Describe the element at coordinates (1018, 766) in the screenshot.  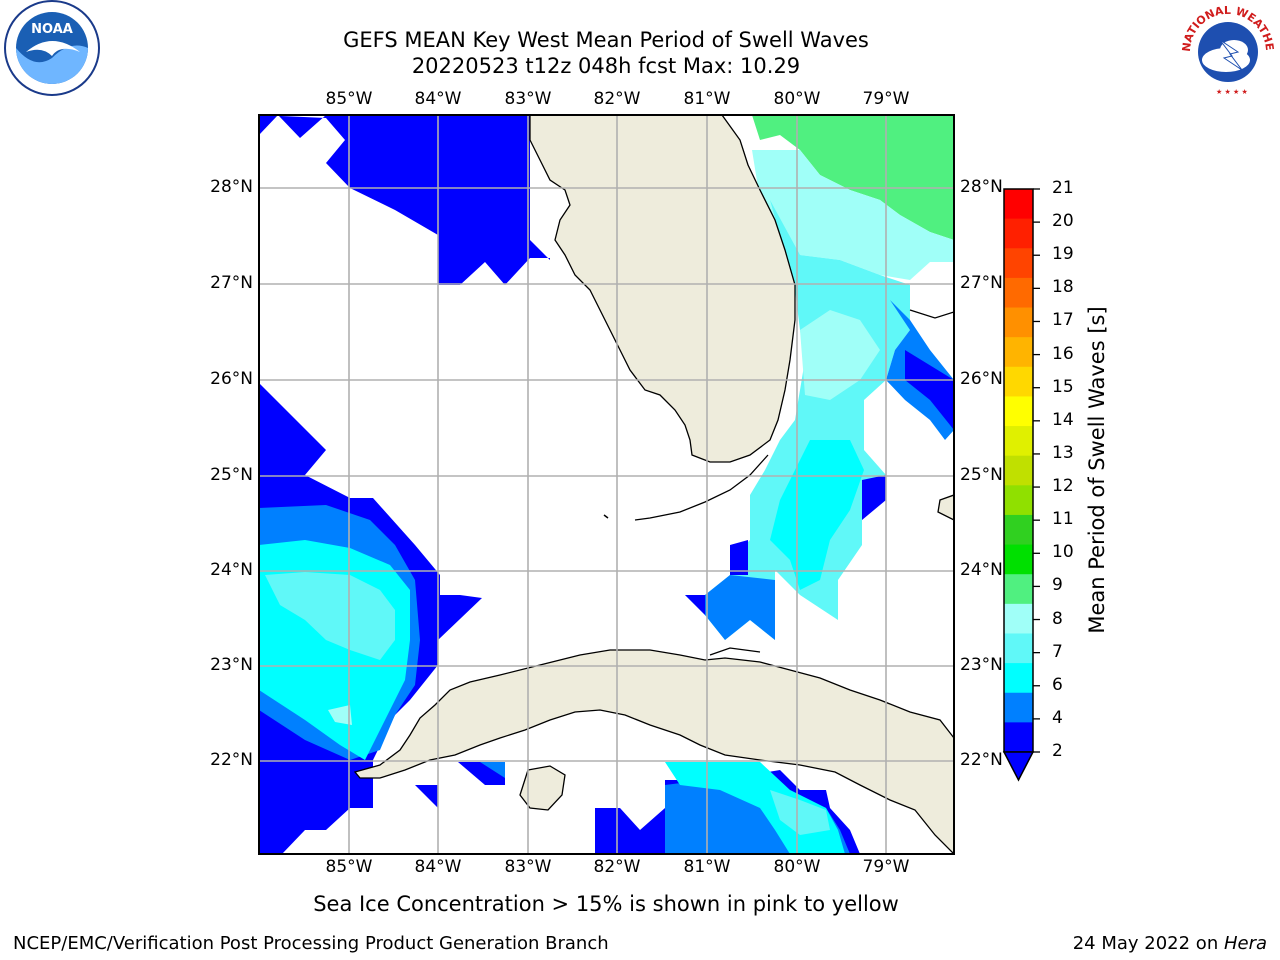
I see `colorbar-extend-triangle` at that location.